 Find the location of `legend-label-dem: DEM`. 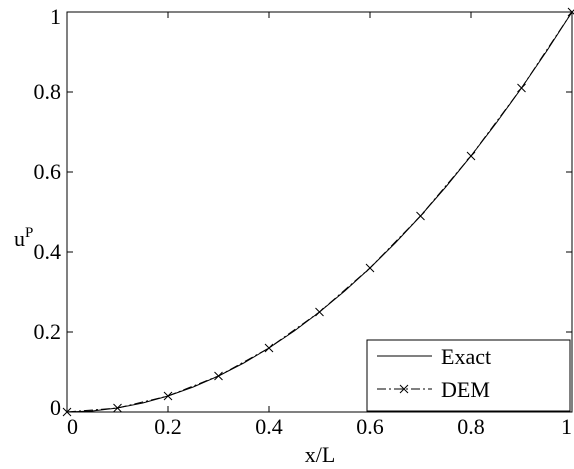

legend-label-dem: DEM is located at coordinates (465, 389).